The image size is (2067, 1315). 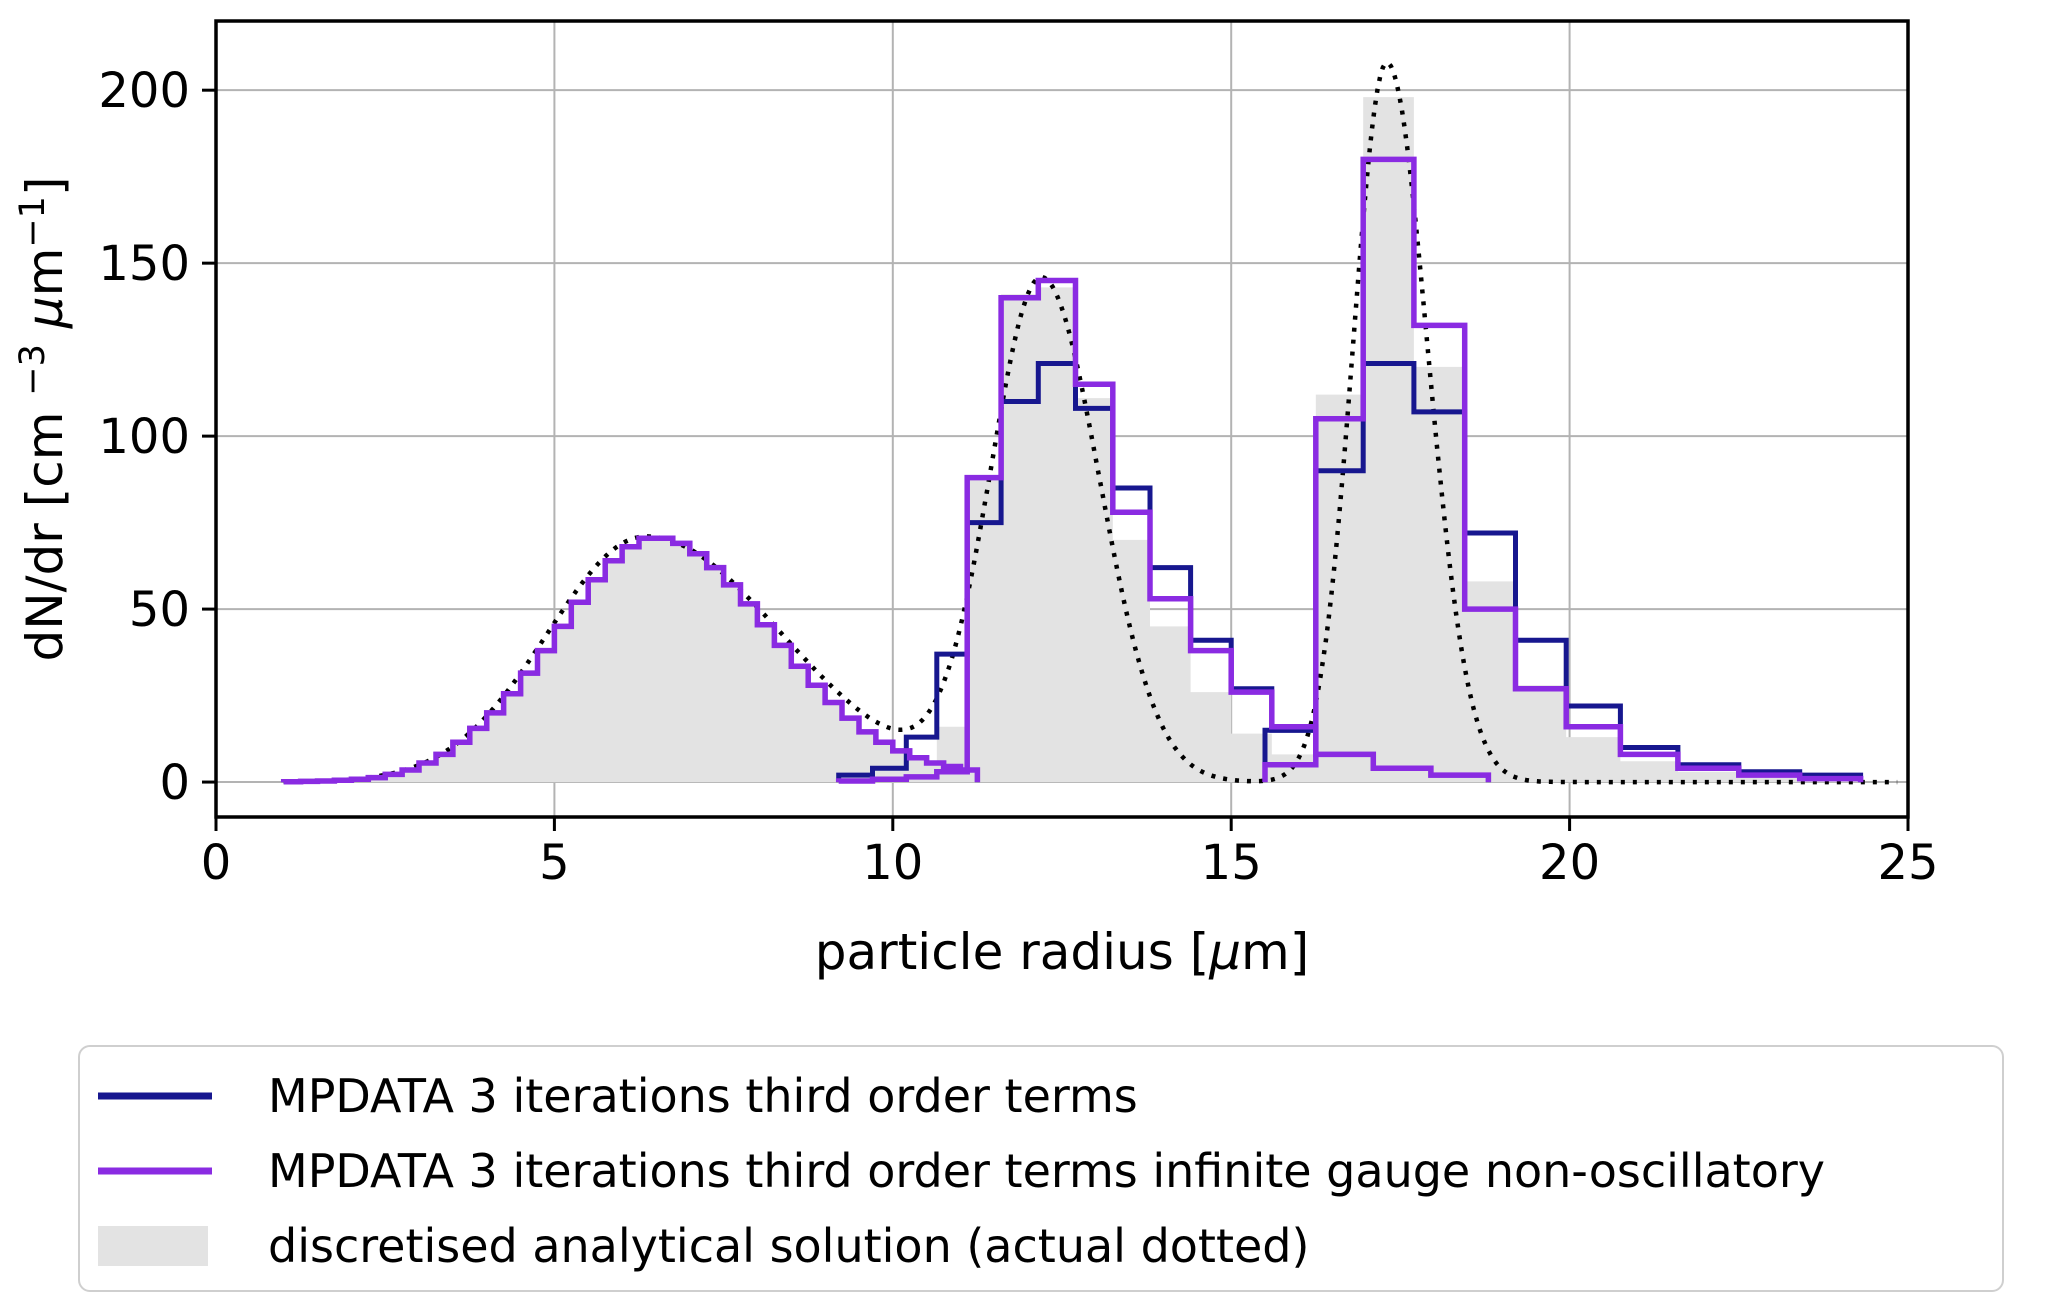 I want to click on y-tick-label: 50, so click(x=159, y=610).